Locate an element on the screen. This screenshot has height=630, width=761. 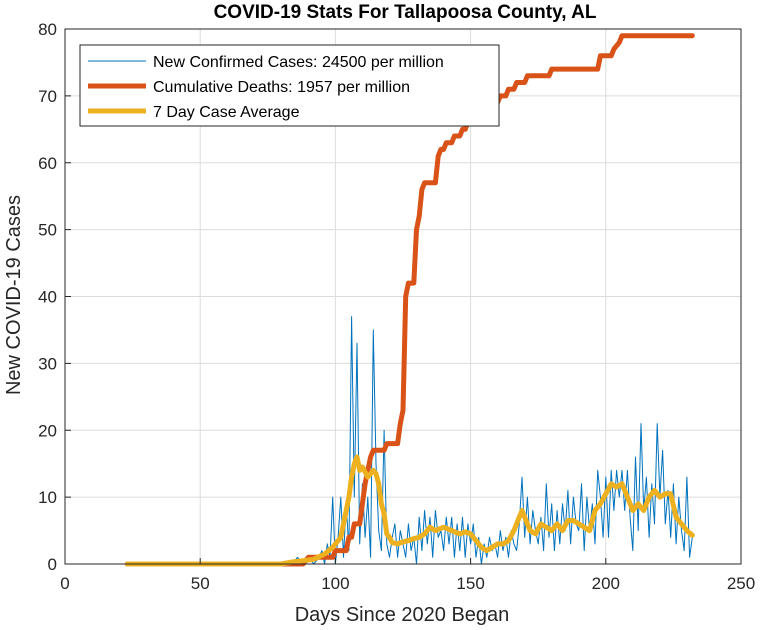
y-tick-label: 20 is located at coordinates (47, 430).